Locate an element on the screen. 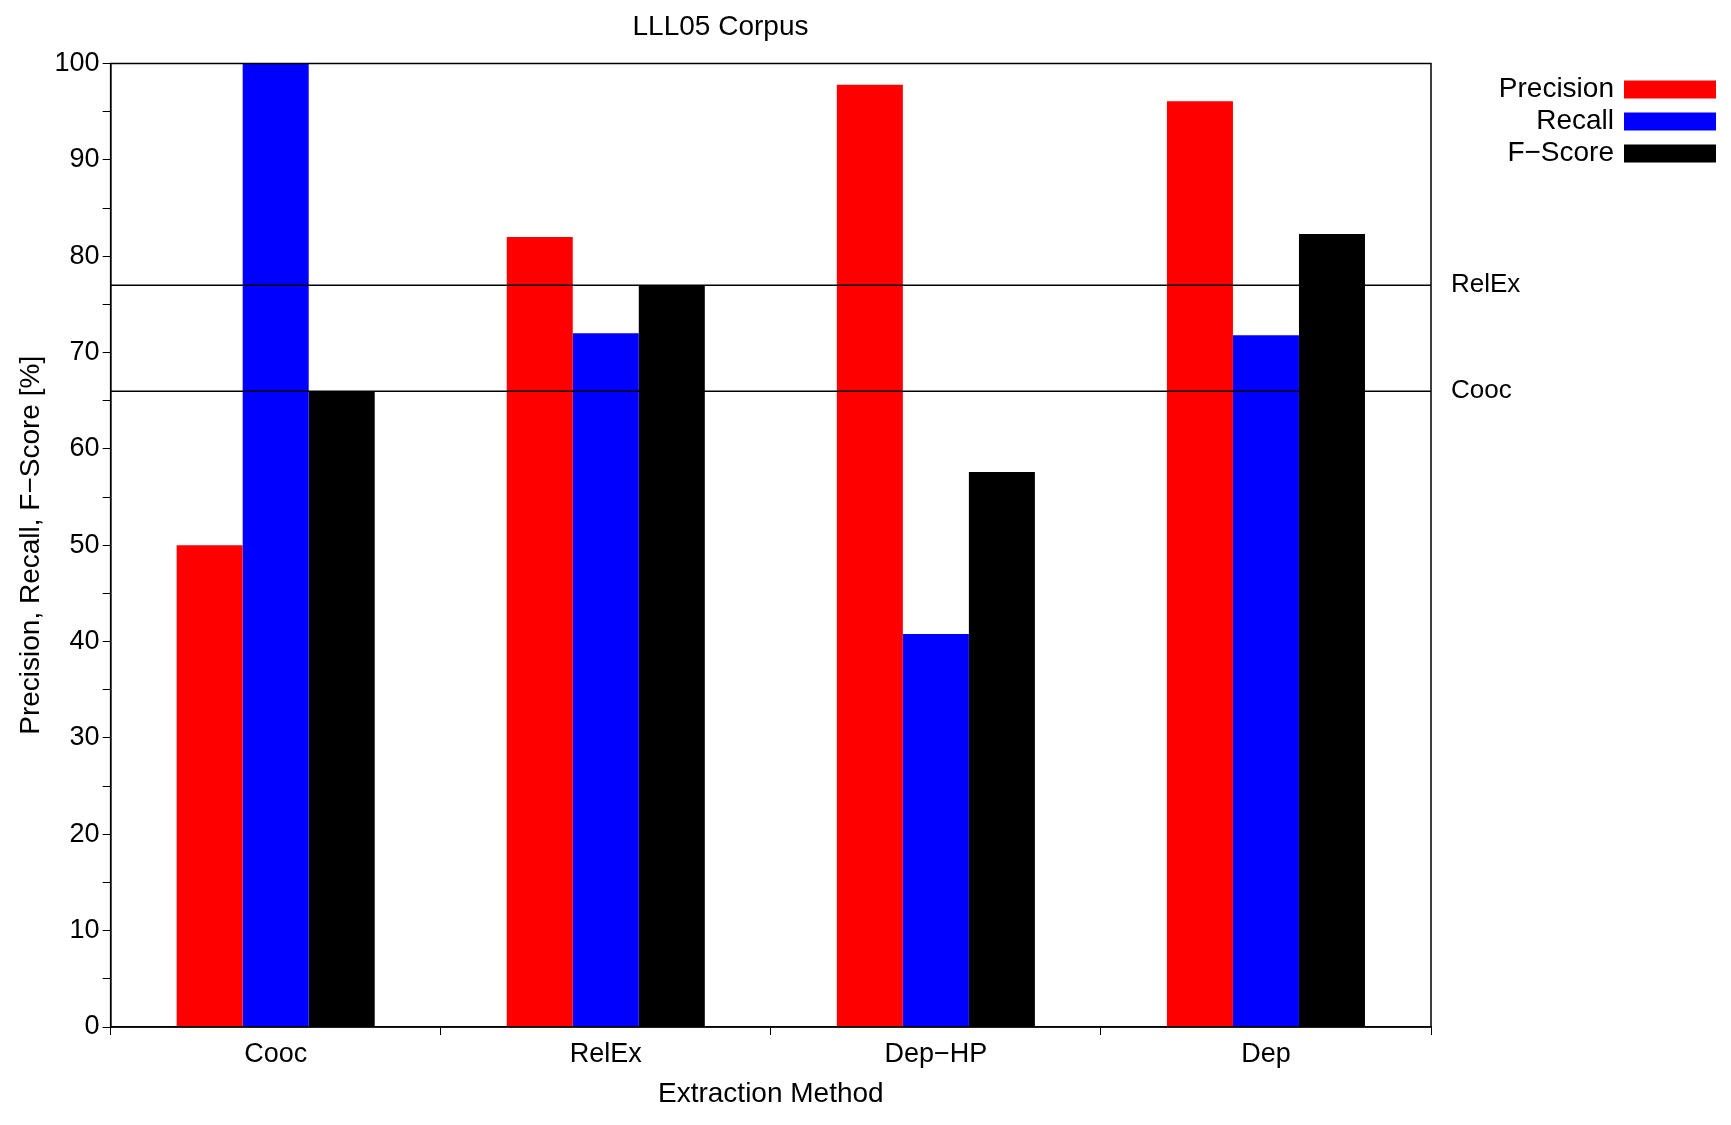 The height and width of the screenshot is (1125, 1731). y-tick-label: 70 is located at coordinates (84, 351).